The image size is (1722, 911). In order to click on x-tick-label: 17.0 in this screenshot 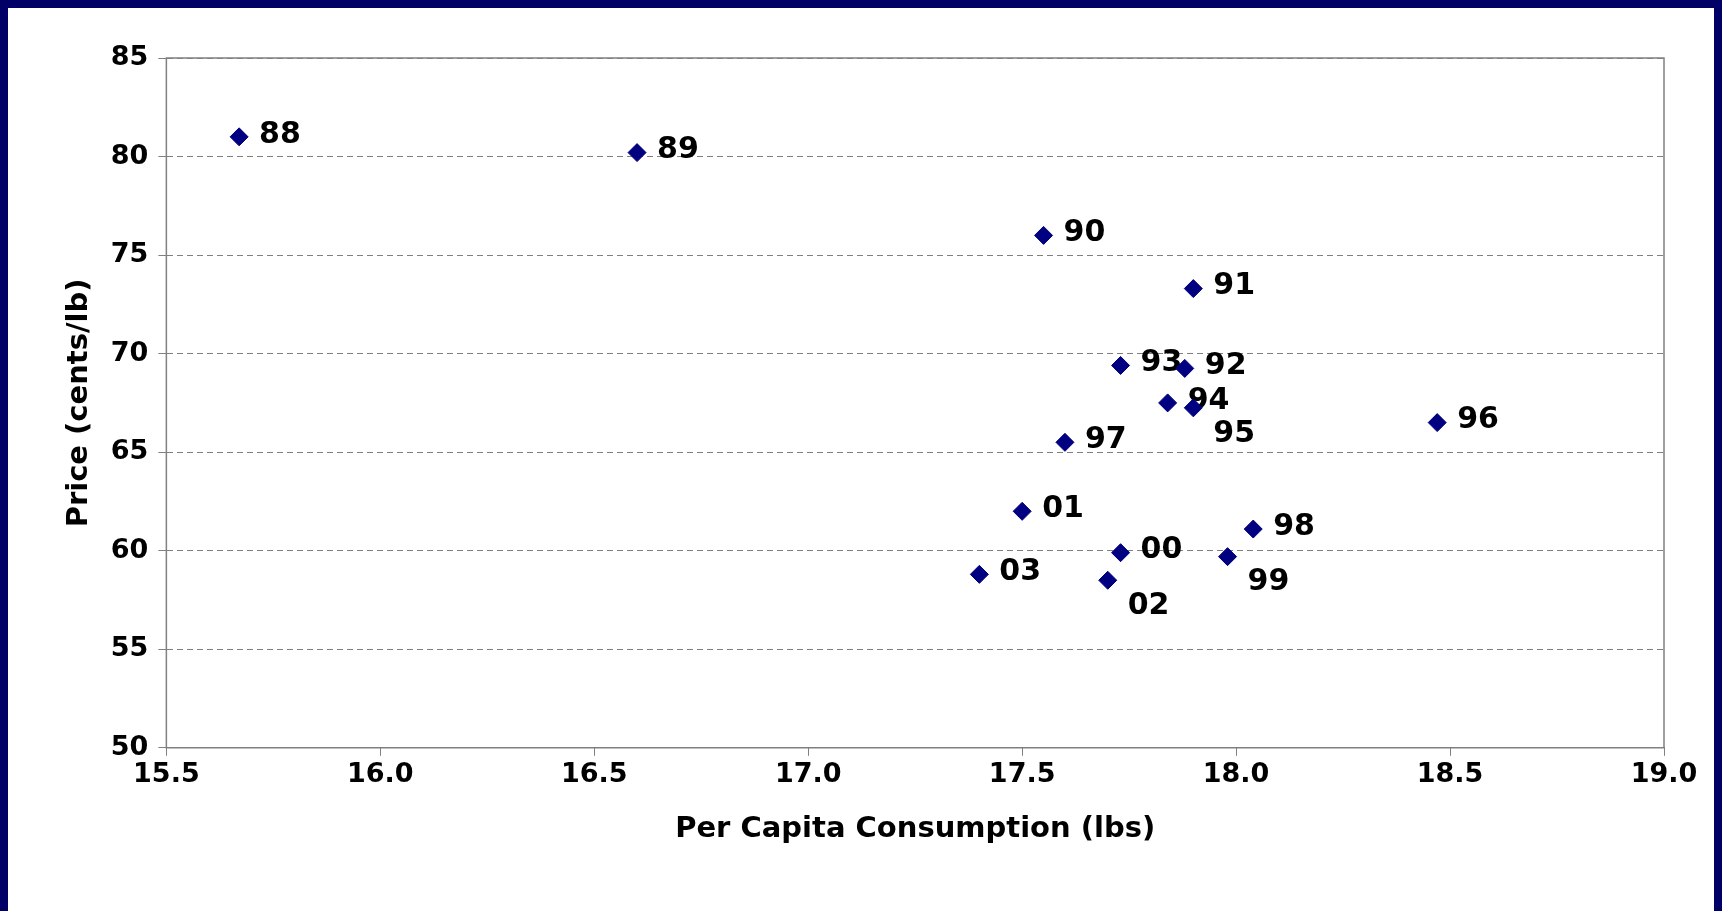, I will do `click(808, 773)`.